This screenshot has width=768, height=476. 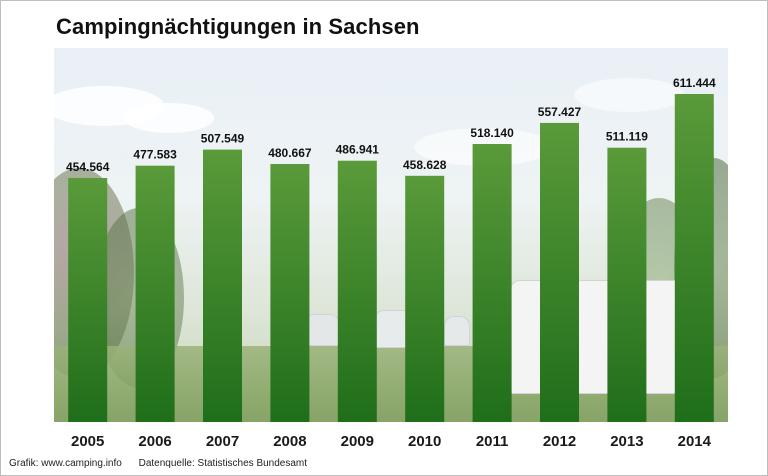 What do you see at coordinates (560, 112) in the screenshot?
I see `data-label-2012: 557.427` at bounding box center [560, 112].